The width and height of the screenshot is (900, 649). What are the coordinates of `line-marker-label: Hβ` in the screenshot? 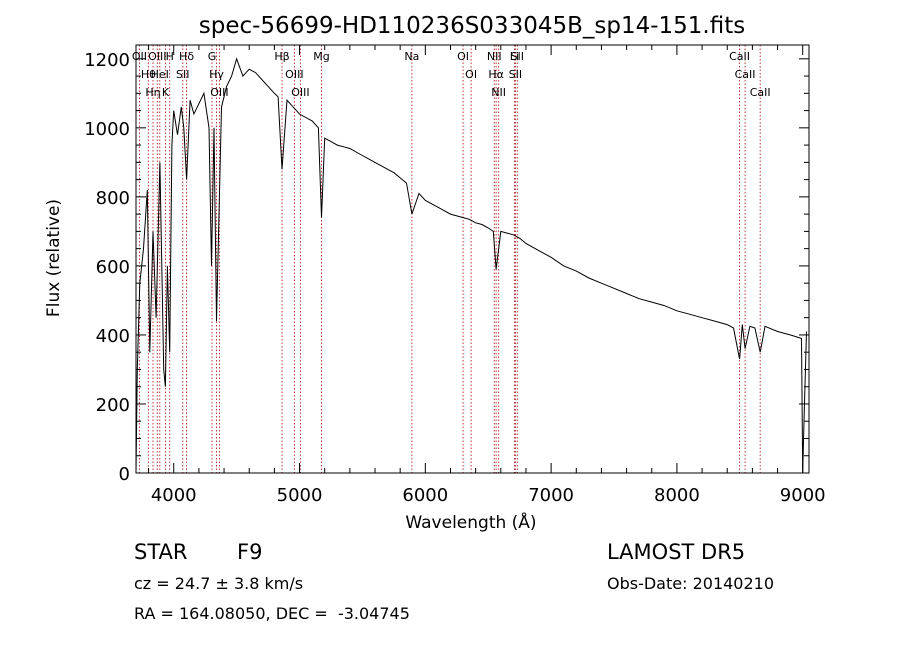 It's located at (281, 56).